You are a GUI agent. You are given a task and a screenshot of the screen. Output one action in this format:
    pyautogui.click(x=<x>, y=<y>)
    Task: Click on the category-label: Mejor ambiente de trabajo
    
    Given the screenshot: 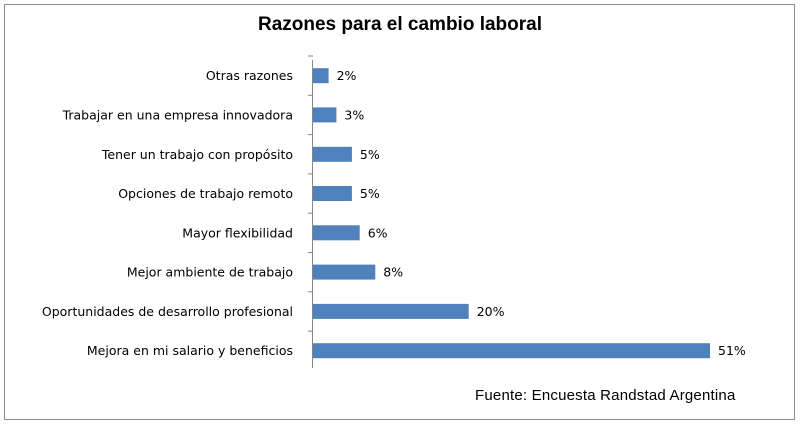 What is the action you would take?
    pyautogui.click(x=210, y=272)
    